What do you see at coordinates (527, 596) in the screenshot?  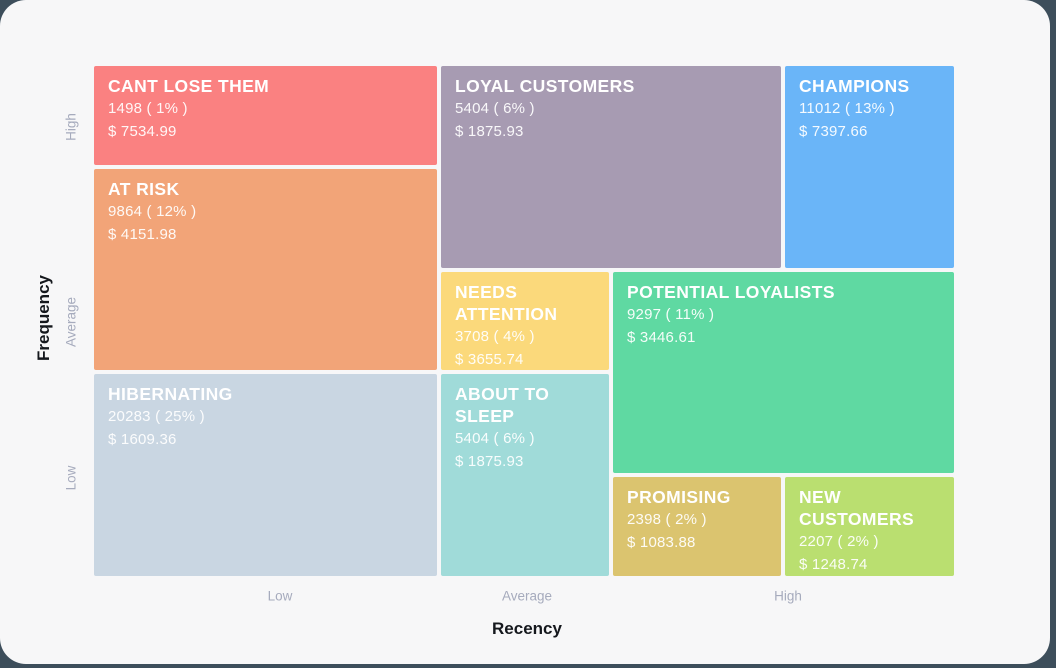 I see `x-axis-tick-average: Average` at bounding box center [527, 596].